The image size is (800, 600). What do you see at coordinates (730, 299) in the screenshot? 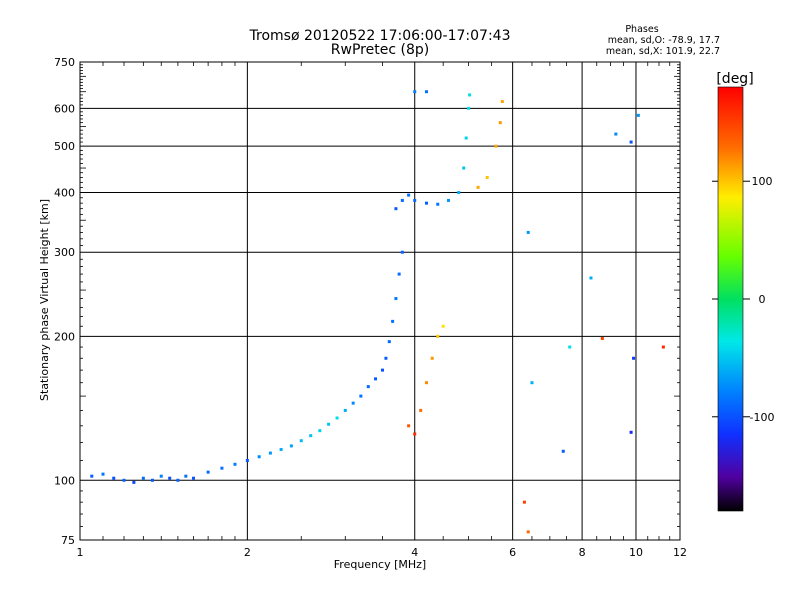
I see `colorbar` at bounding box center [730, 299].